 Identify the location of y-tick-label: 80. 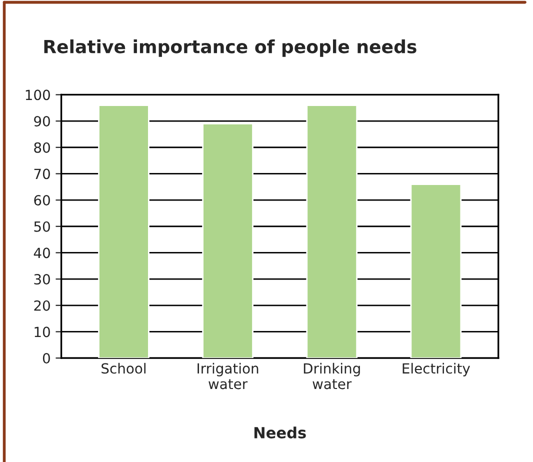
(42, 147).